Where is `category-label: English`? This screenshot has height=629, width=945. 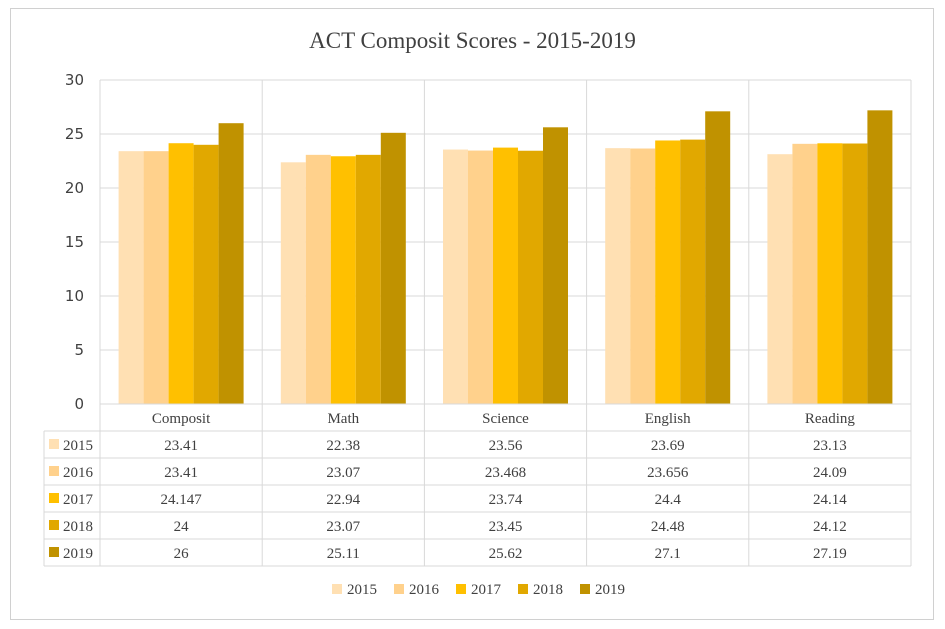 category-label: English is located at coordinates (668, 419).